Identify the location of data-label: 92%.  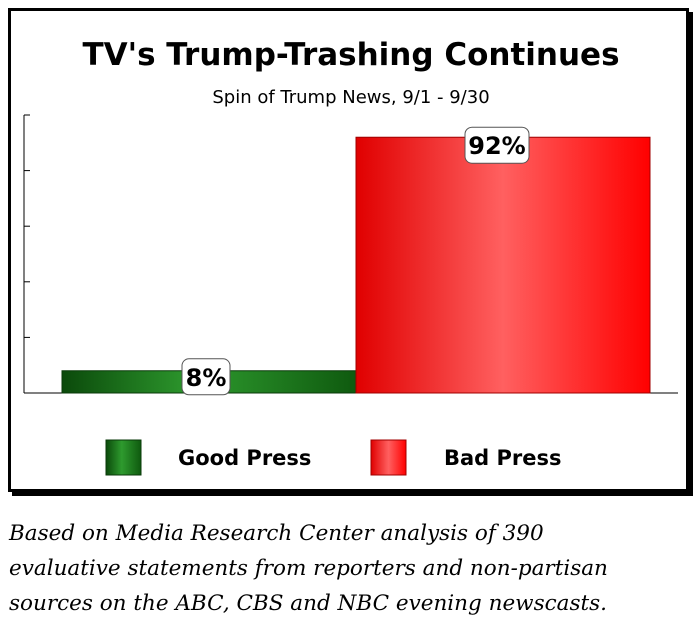
(496, 146).